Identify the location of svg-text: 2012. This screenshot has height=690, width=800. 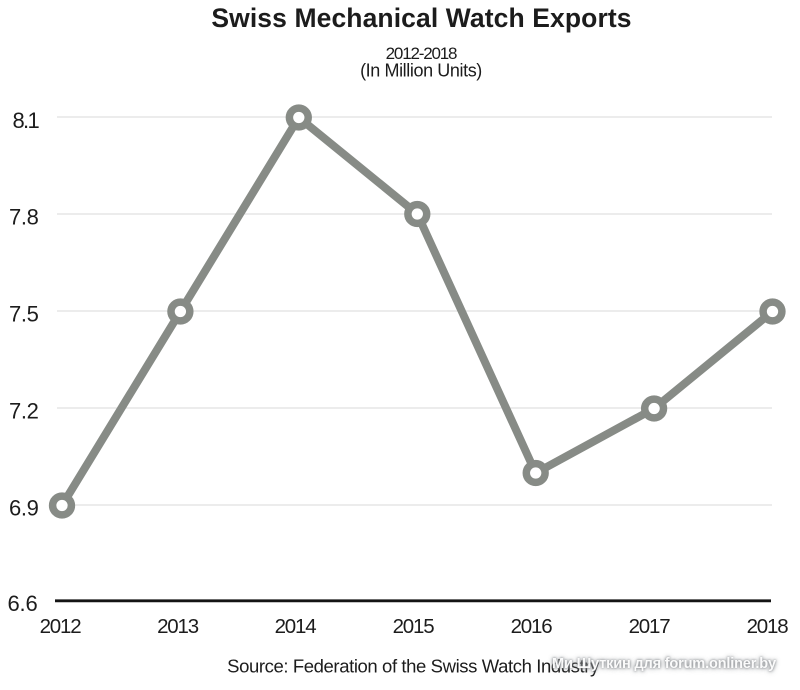
(61, 626).